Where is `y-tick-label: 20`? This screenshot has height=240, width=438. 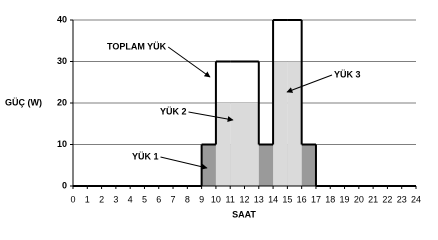 y-tick-label: 20 is located at coordinates (62, 102).